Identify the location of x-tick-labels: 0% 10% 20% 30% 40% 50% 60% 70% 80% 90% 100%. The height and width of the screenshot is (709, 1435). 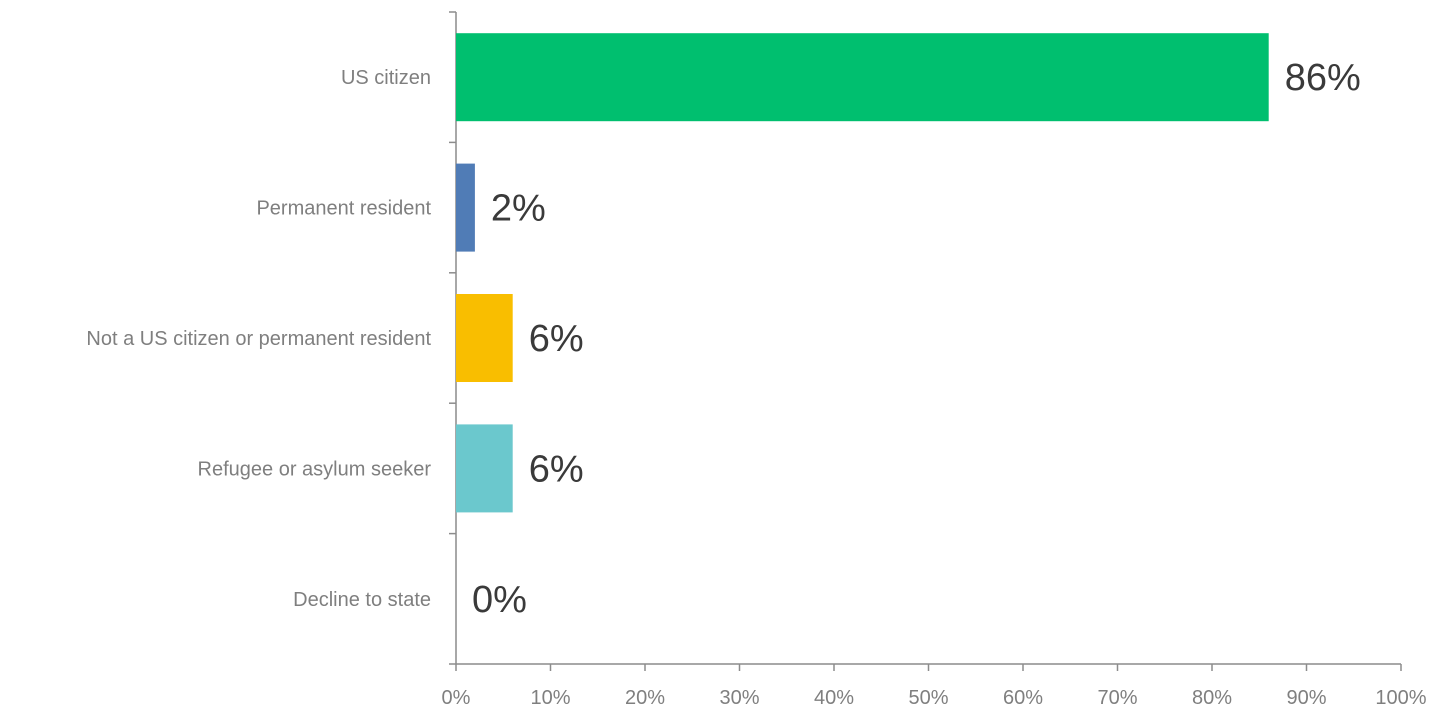
(934, 698).